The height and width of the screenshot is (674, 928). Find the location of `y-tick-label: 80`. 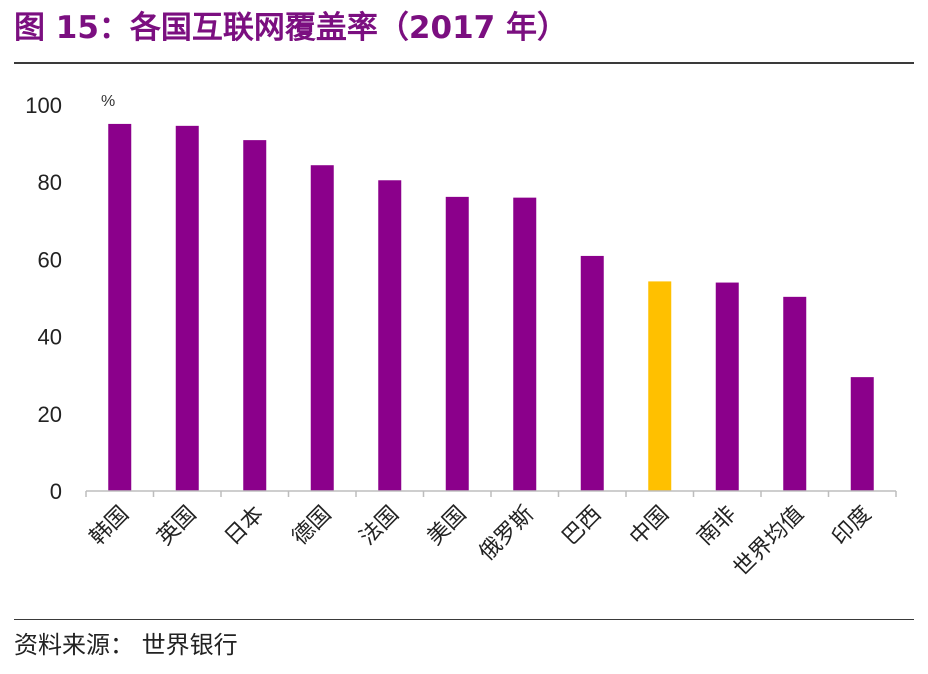

y-tick-label: 80 is located at coordinates (50, 182).